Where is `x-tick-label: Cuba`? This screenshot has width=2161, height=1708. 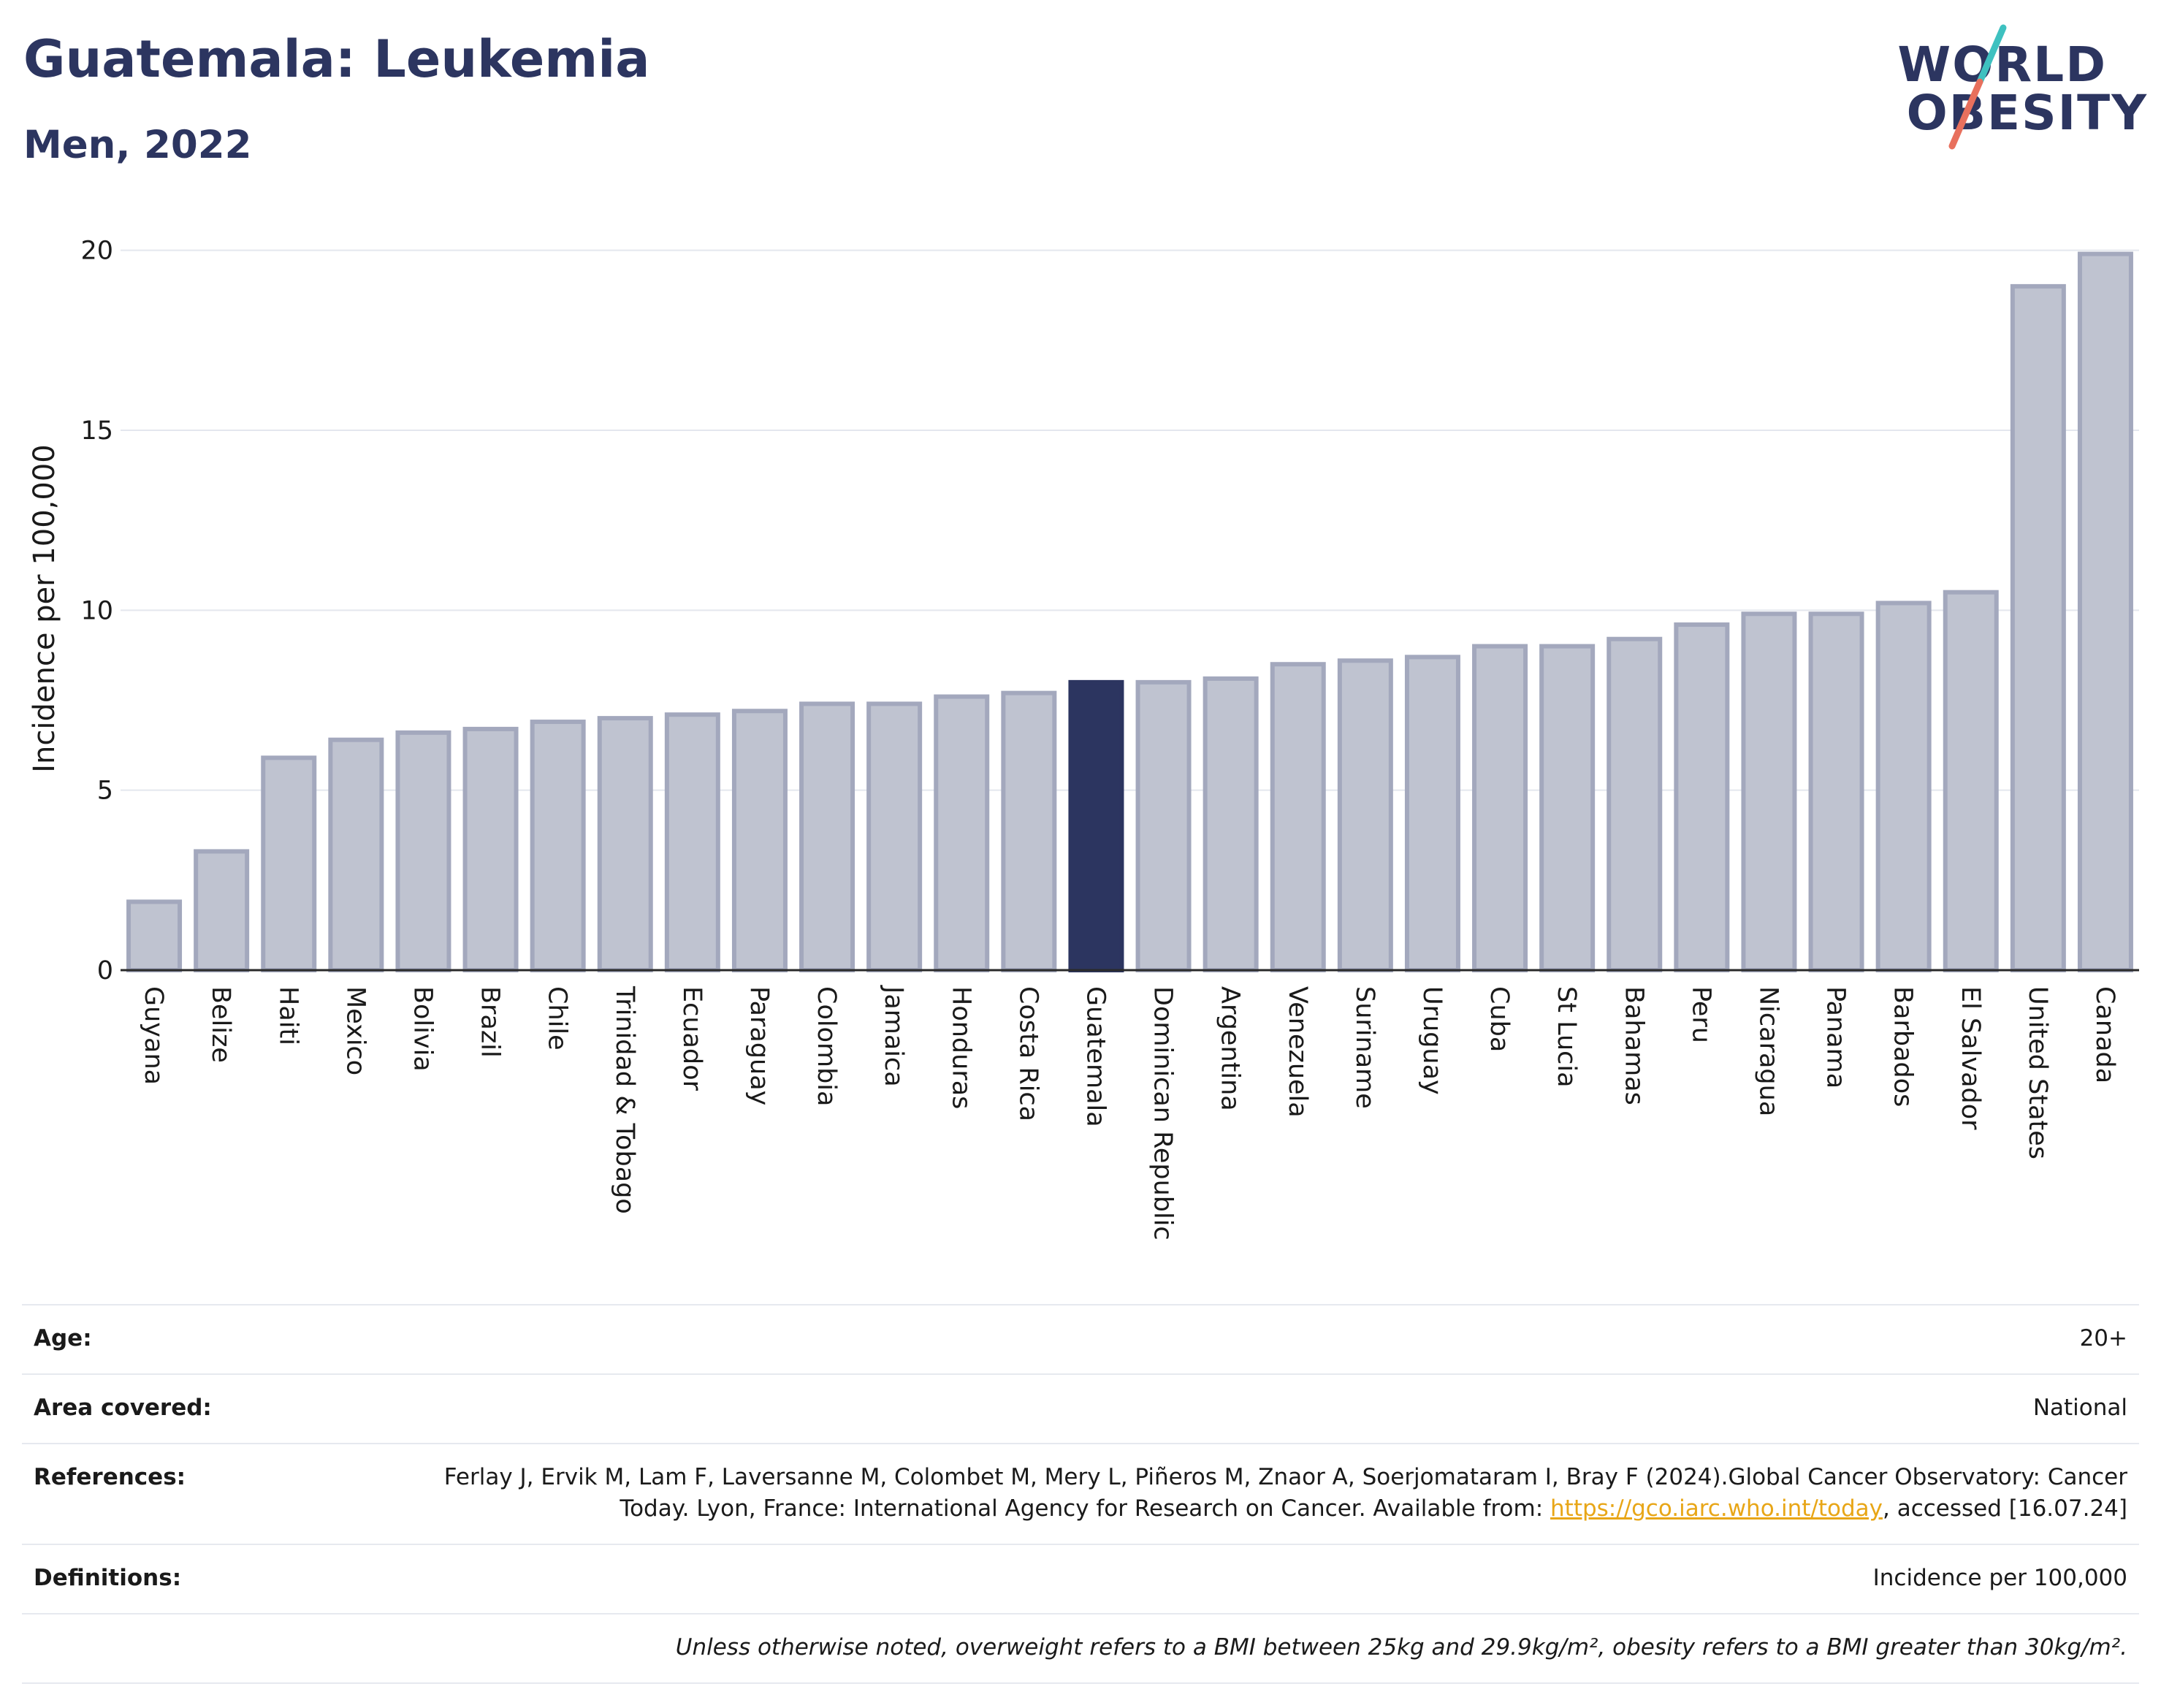 x-tick-label: Cuba is located at coordinates (1500, 1019).